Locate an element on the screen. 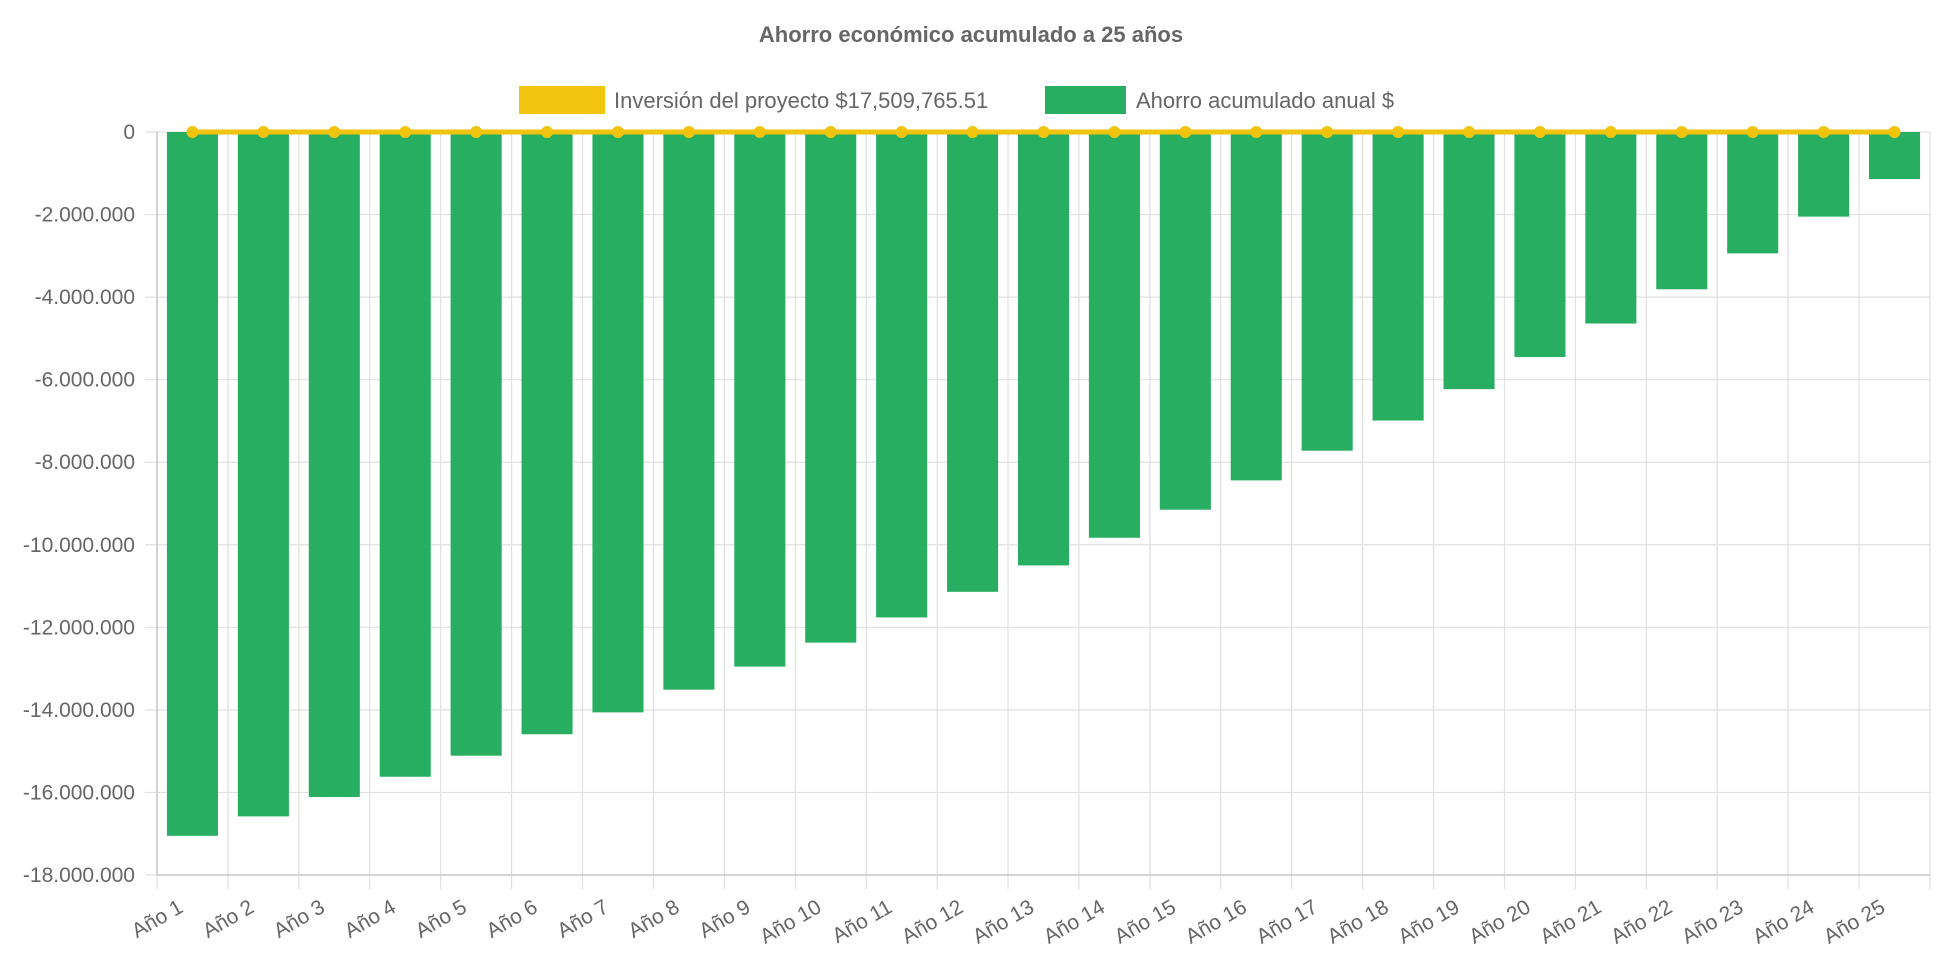 The width and height of the screenshot is (1942, 975). x-tick-label: Año 8 is located at coordinates (653, 918).